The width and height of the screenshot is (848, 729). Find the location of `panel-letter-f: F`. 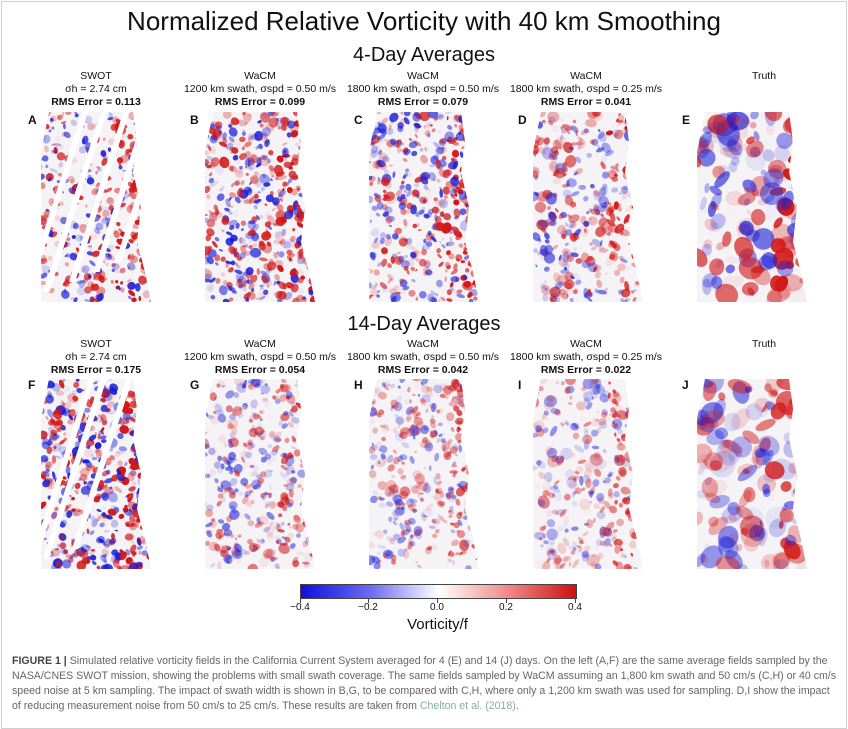

panel-letter-f: F is located at coordinates (32, 385).